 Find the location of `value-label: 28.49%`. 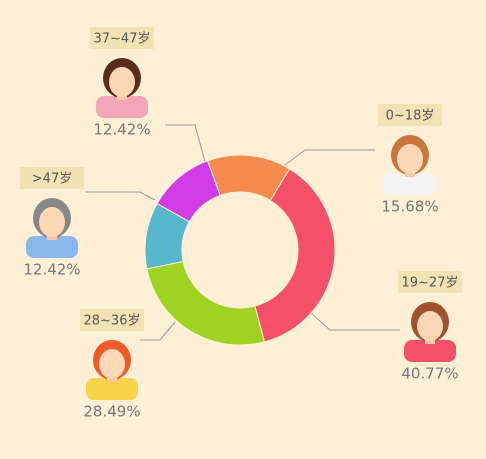

value-label: 28.49% is located at coordinates (111, 412).